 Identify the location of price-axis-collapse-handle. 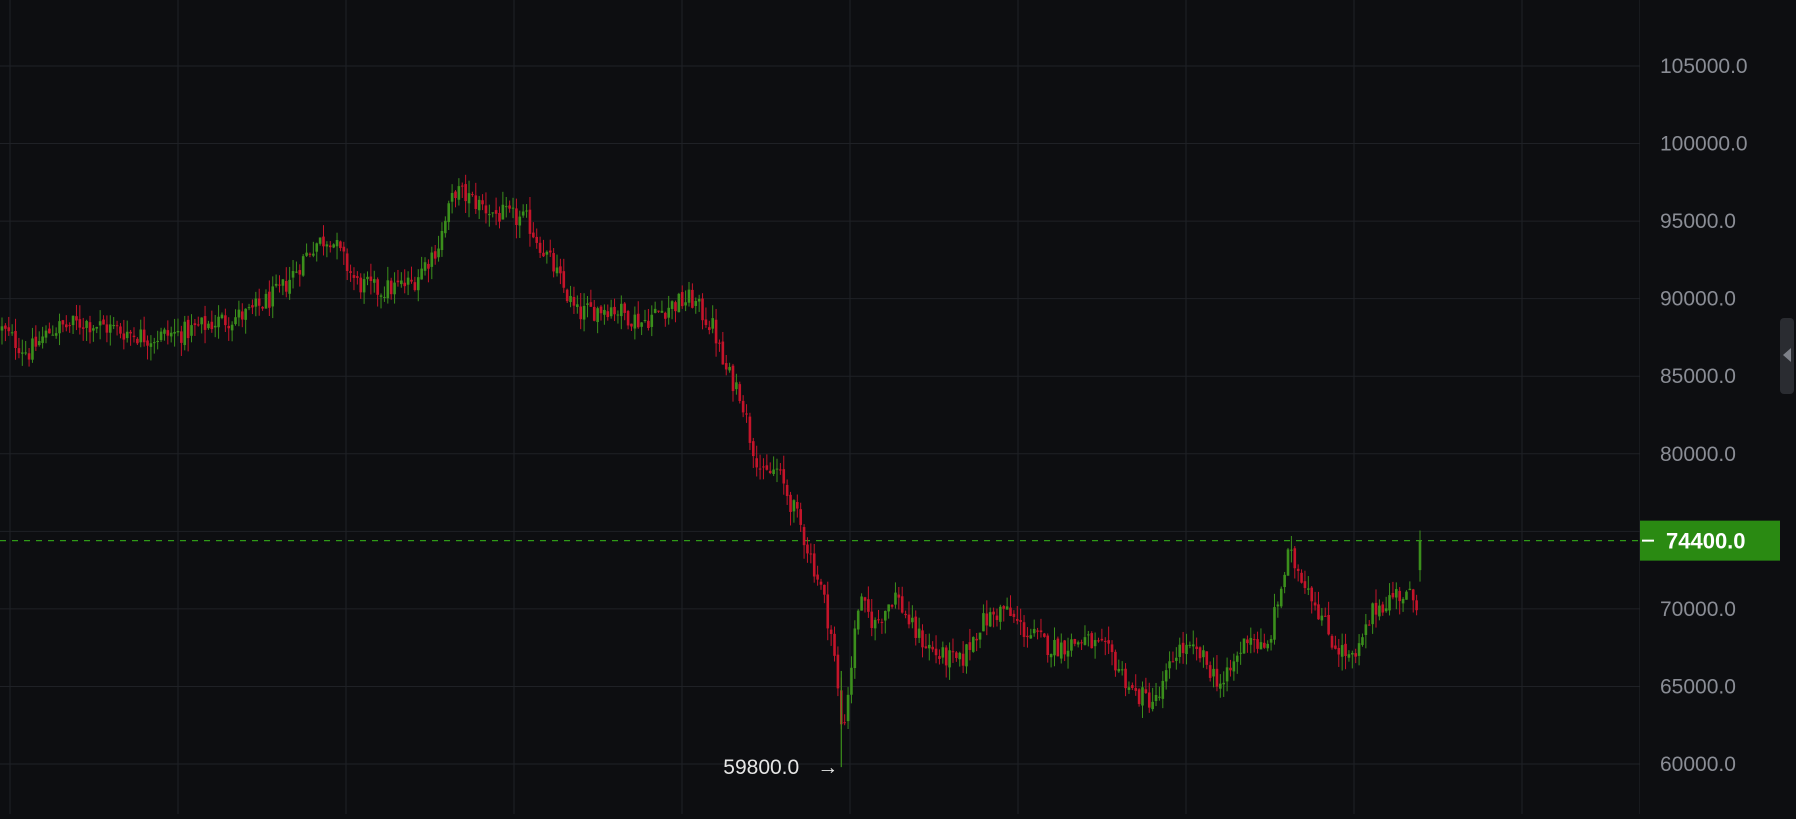
(1787, 356).